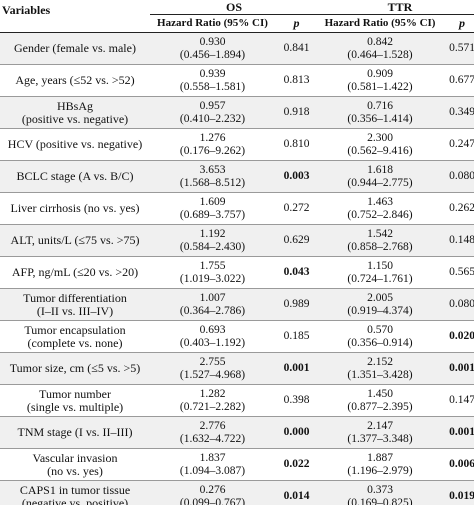  What do you see at coordinates (212, 169) in the screenshot?
I see `os-hr-value: 3.653` at bounding box center [212, 169].